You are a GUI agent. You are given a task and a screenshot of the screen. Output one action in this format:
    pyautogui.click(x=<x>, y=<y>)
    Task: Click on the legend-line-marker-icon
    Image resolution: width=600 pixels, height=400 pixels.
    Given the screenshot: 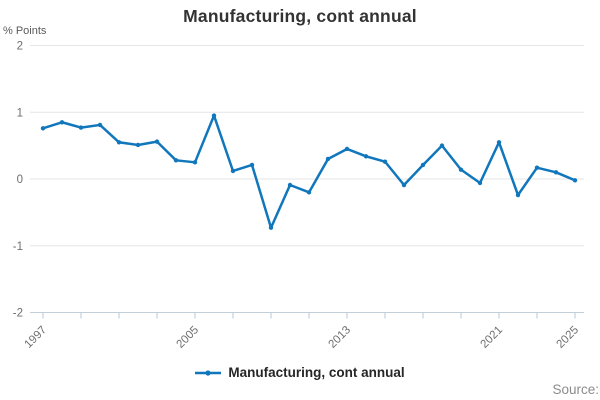 What is the action you would take?
    pyautogui.click(x=208, y=372)
    